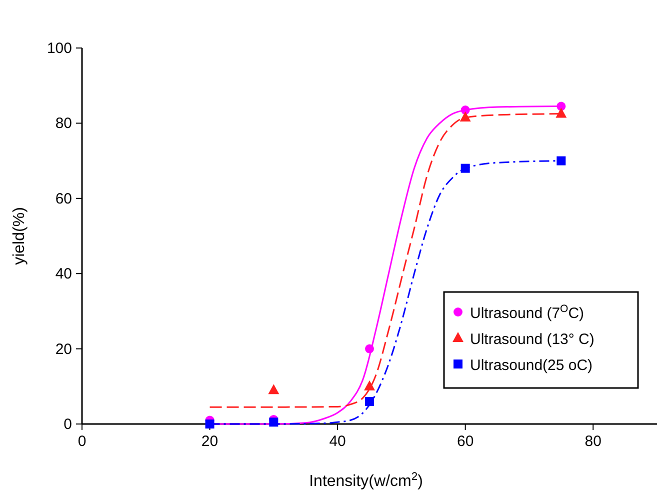 This screenshot has width=657, height=494. What do you see at coordinates (59, 48) in the screenshot?
I see `y-tick-label: 100` at bounding box center [59, 48].